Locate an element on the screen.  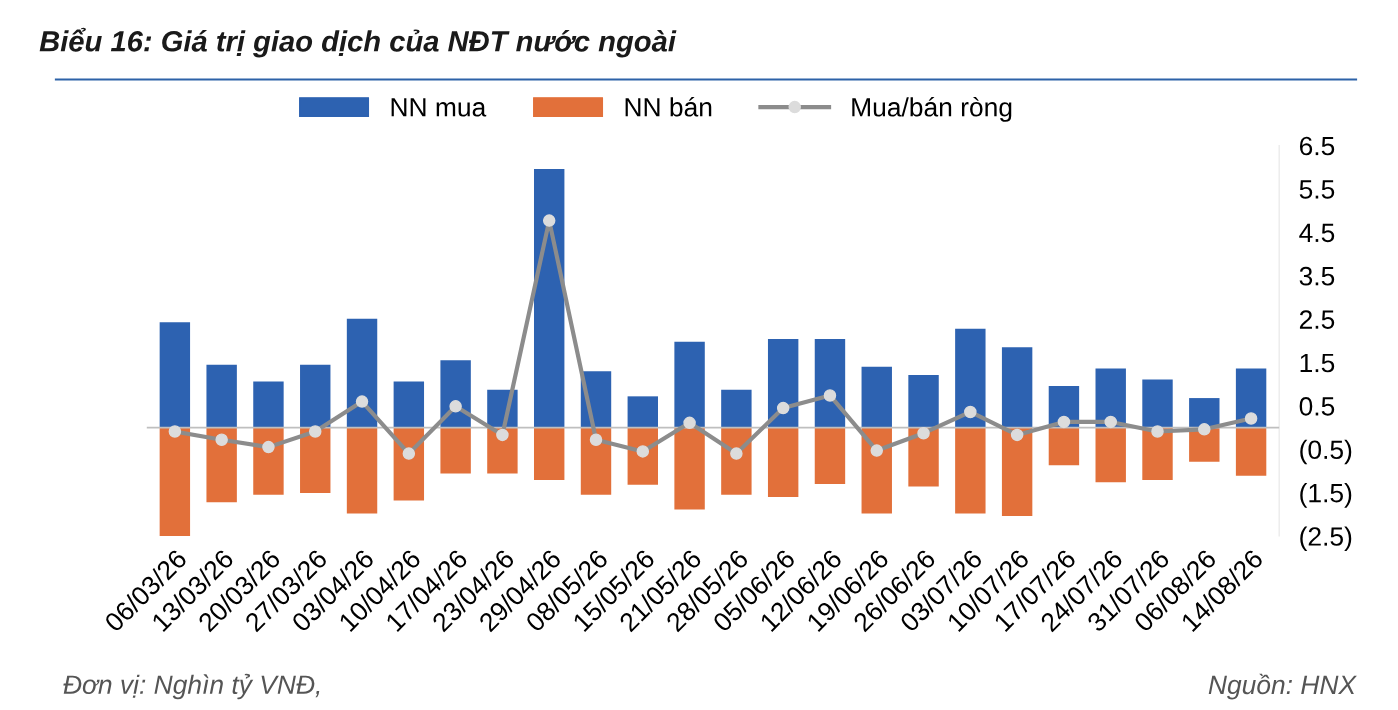
legend-label: Mua/bán ròng is located at coordinates (932, 109).